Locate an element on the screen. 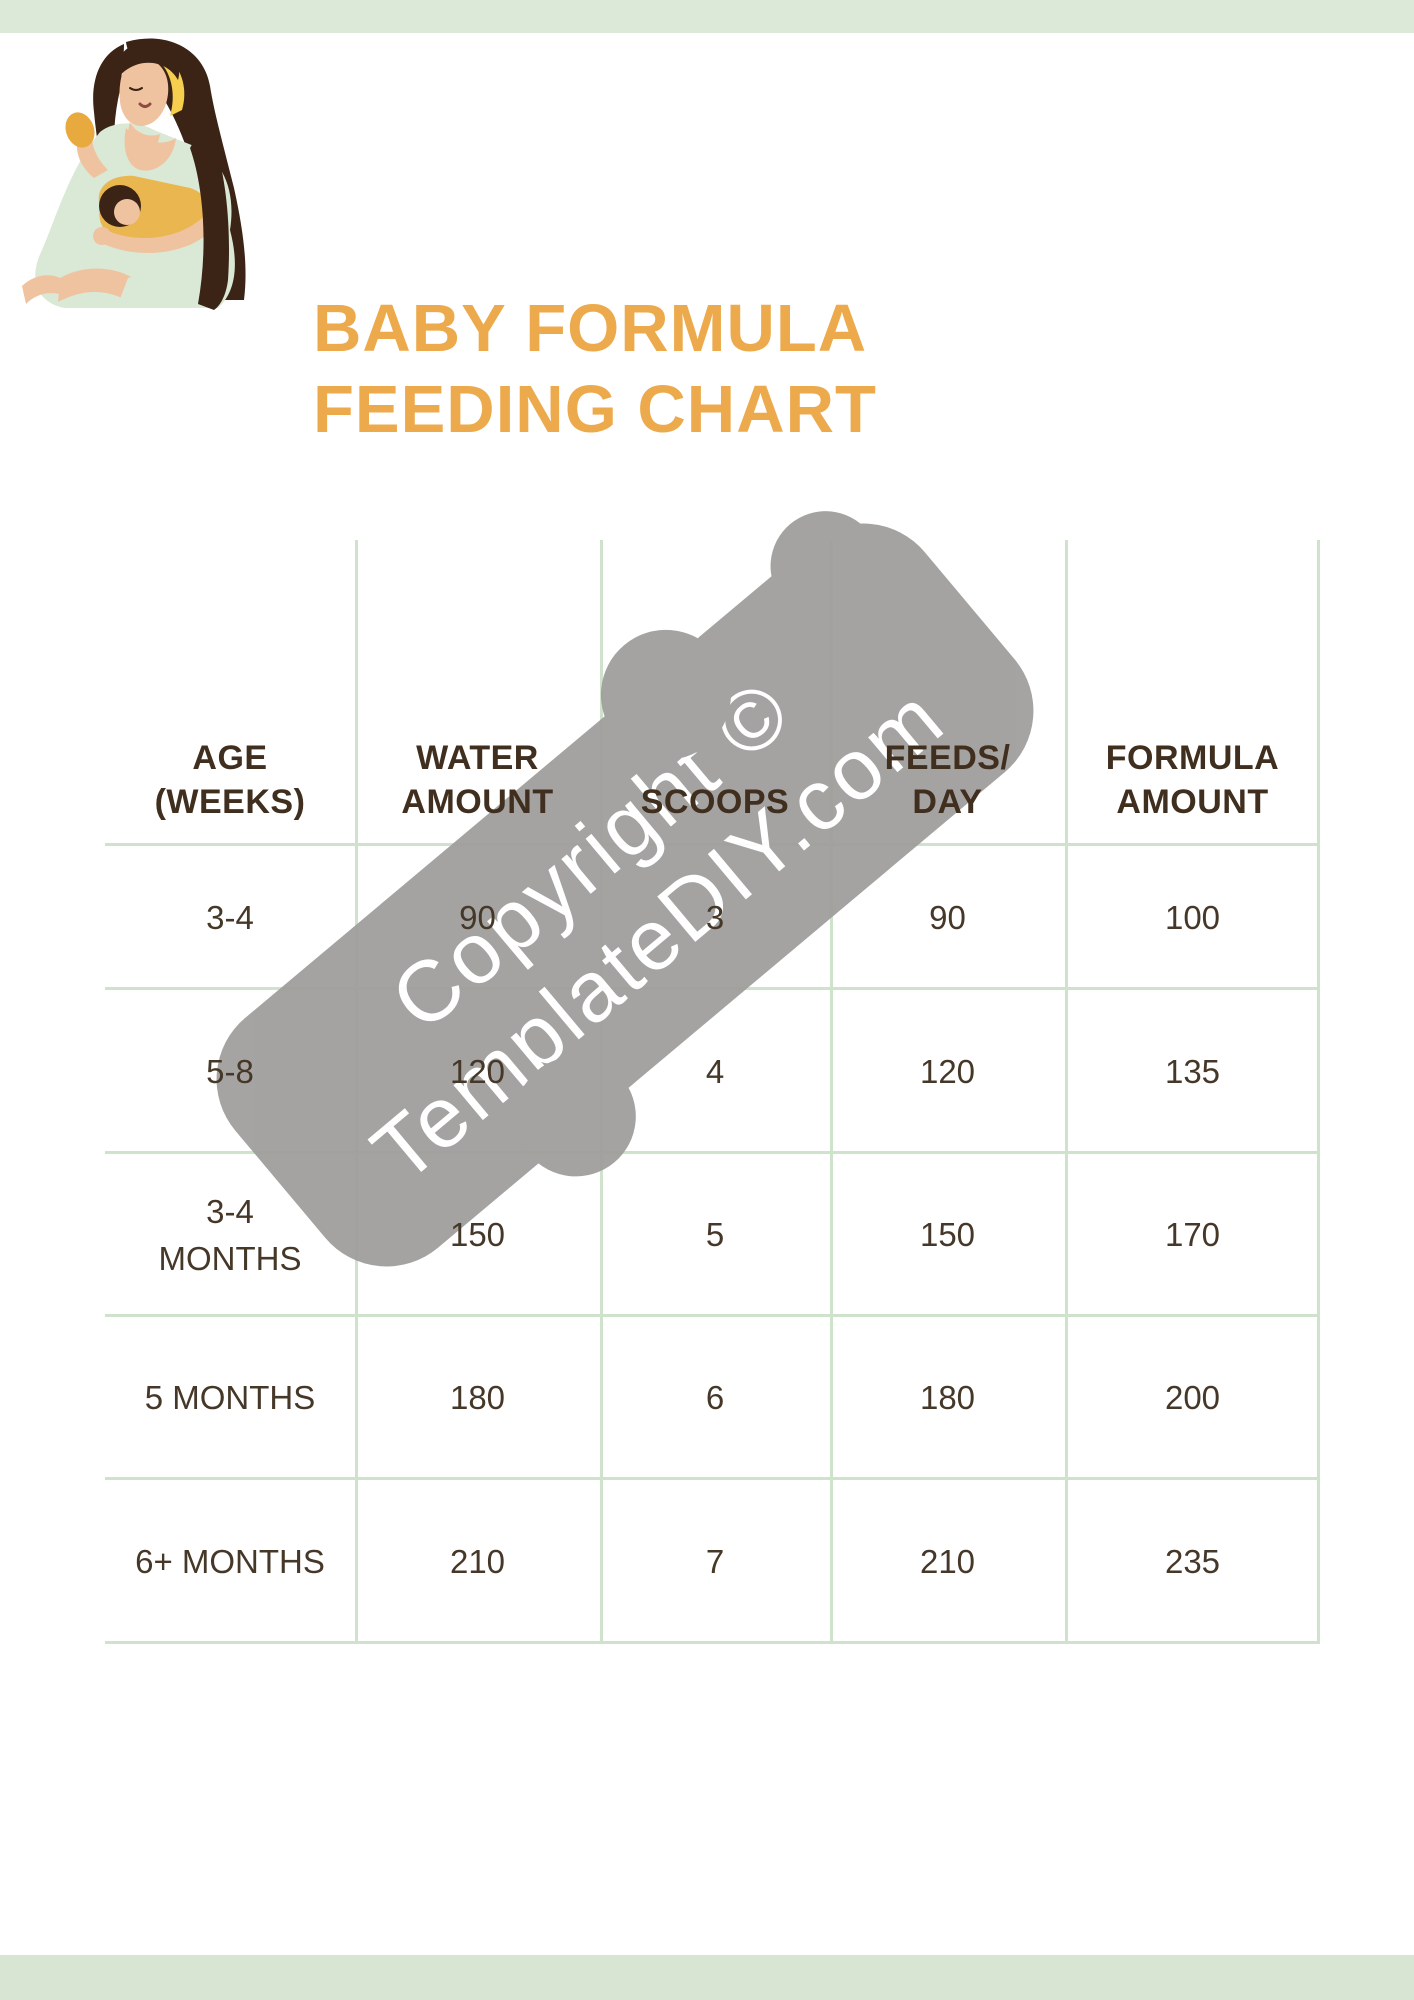 The width and height of the screenshot is (1414, 2000). page-title-line1: BABY FORMULA is located at coordinates (590, 328).